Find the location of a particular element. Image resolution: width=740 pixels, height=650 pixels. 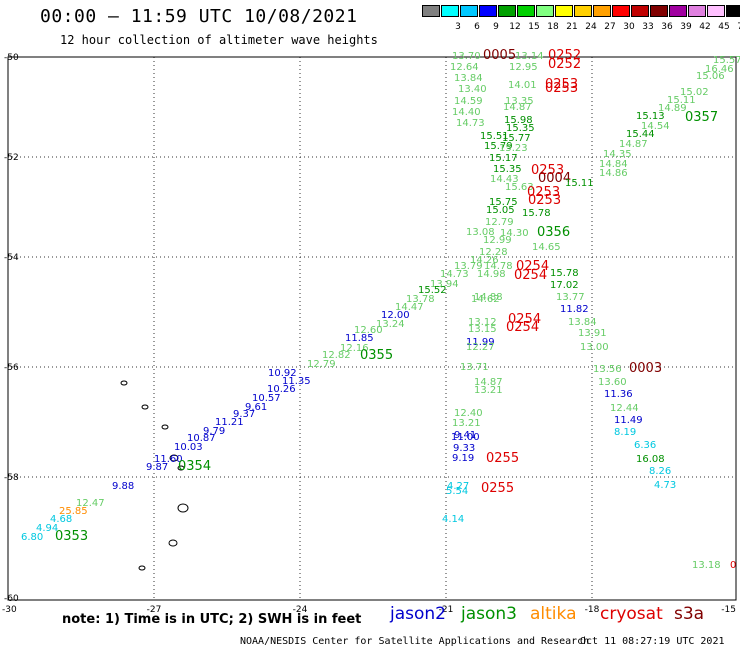

colorbar-label: 12 is located at coordinates (515, 27).